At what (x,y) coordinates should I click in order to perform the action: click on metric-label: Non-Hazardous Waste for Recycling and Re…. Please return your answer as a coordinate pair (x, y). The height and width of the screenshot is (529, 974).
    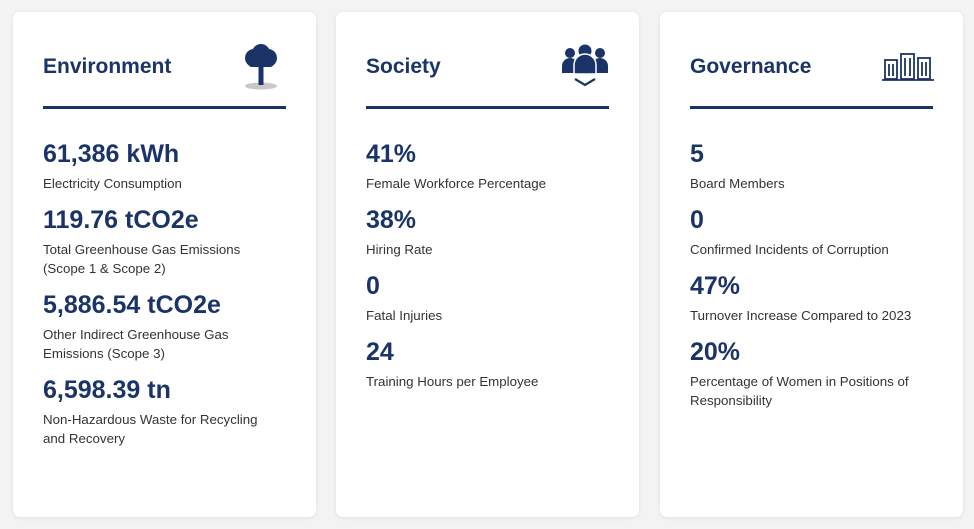
    Looking at the image, I should click on (150, 428).